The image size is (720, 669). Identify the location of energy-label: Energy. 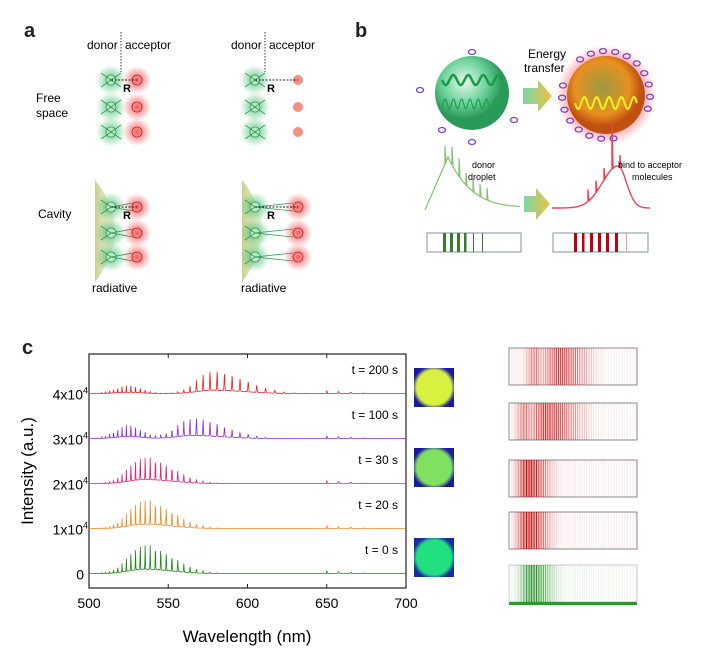
(547, 54).